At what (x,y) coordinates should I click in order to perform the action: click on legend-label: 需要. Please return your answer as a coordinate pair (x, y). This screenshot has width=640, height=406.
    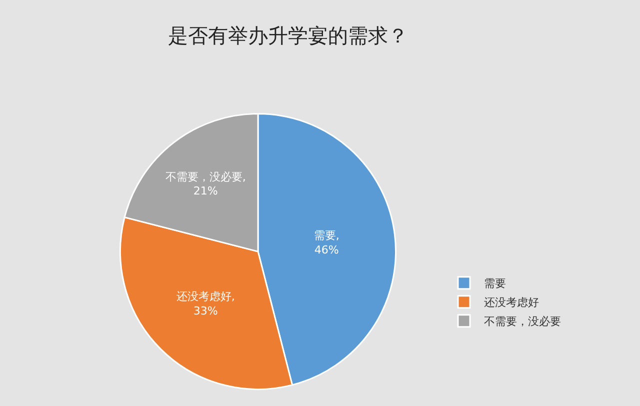
    Looking at the image, I should click on (495, 283).